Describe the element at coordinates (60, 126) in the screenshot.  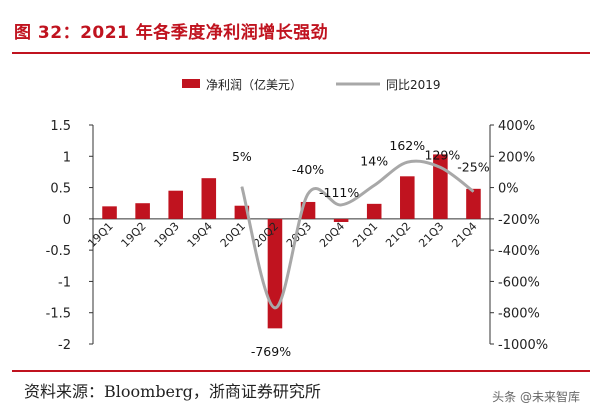
I see `left-axis-tick-label: 1.5` at that location.